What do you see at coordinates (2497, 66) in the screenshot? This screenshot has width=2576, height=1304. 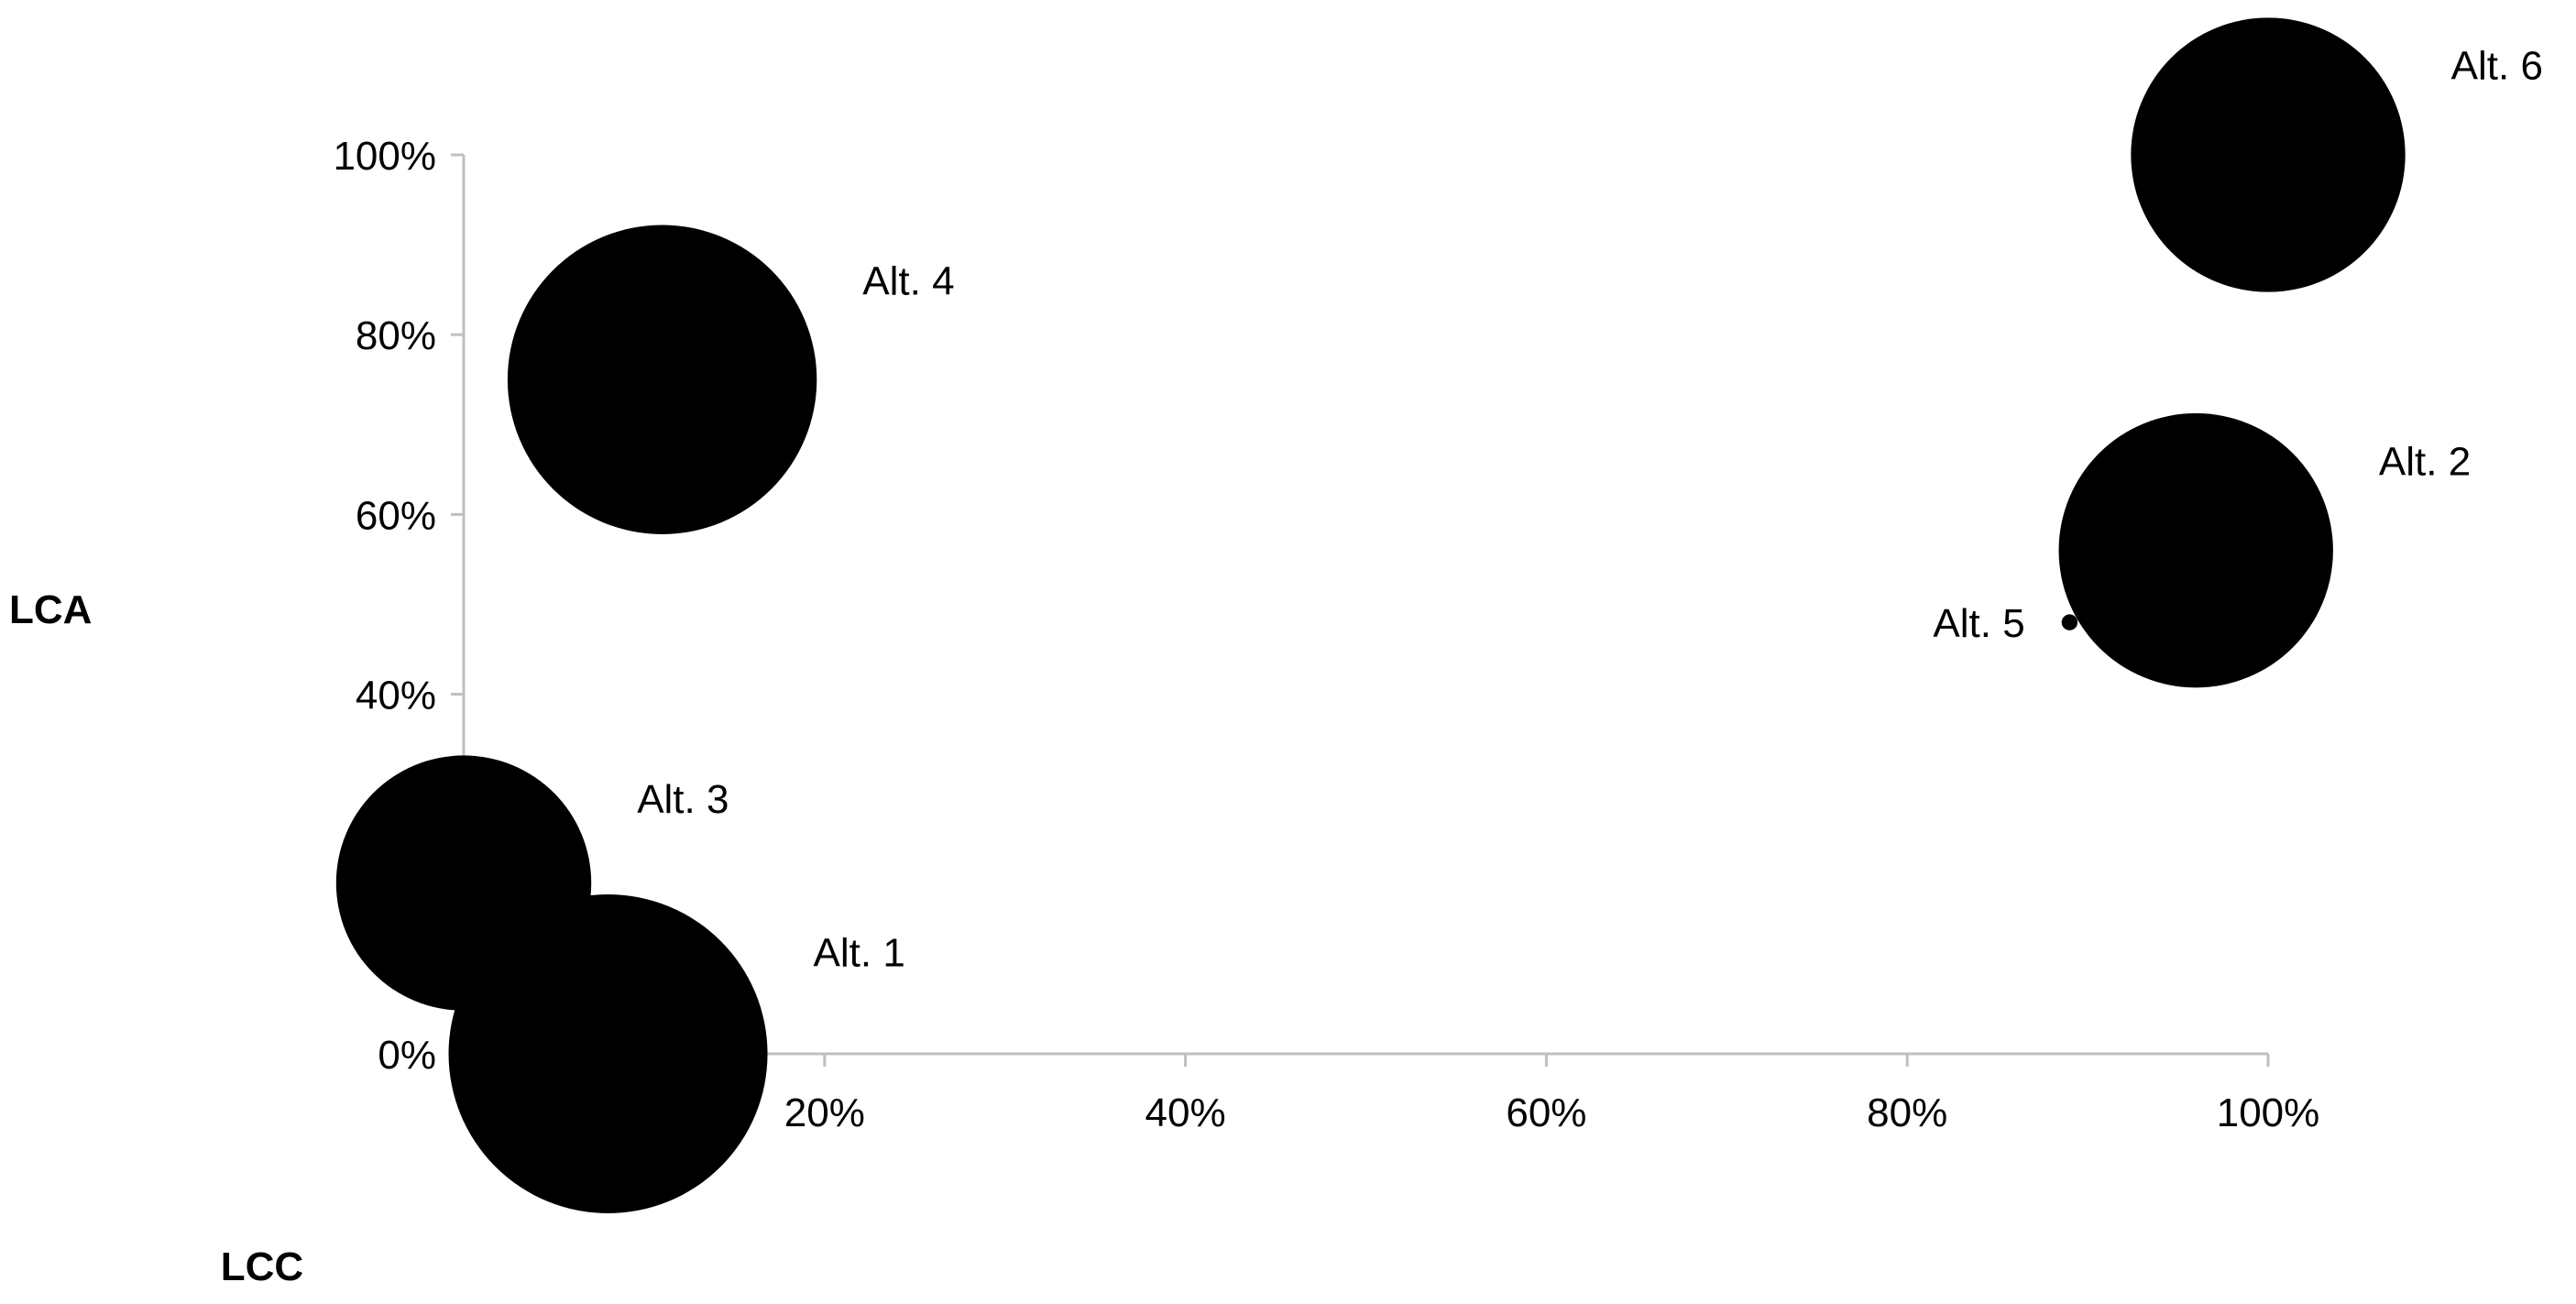 I see `point-label-alt-6: Alt. 6` at bounding box center [2497, 66].